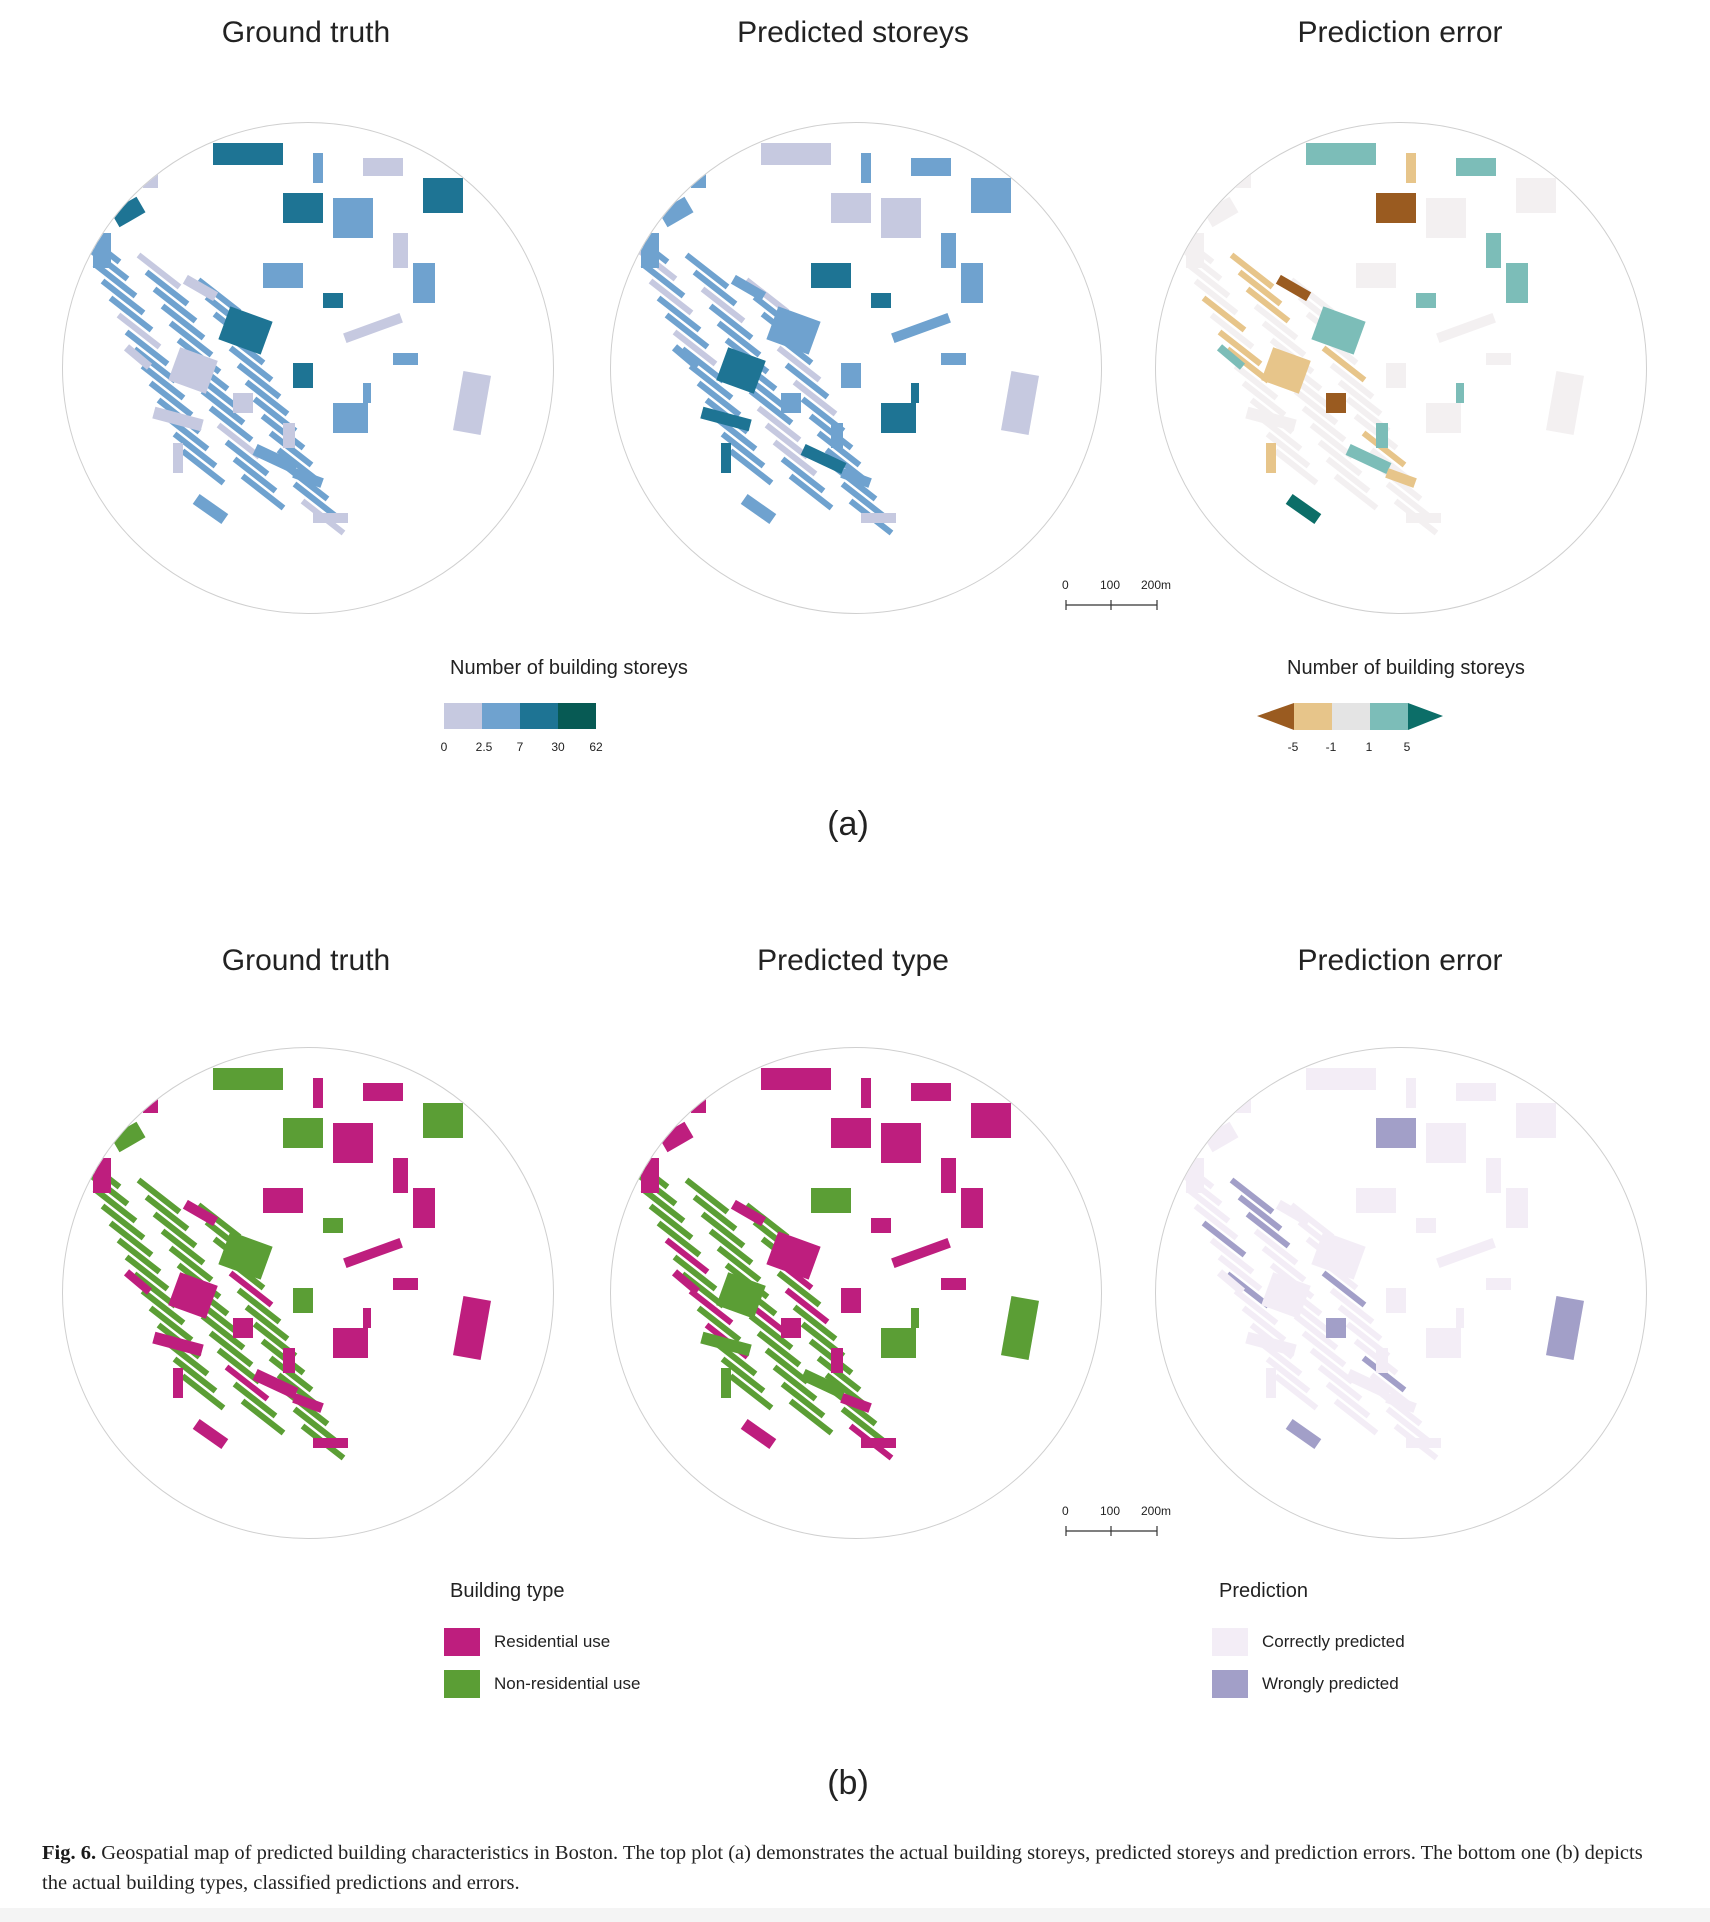  What do you see at coordinates (1407, 747) in the screenshot?
I see `legend-a-right-tick-5: 5` at bounding box center [1407, 747].